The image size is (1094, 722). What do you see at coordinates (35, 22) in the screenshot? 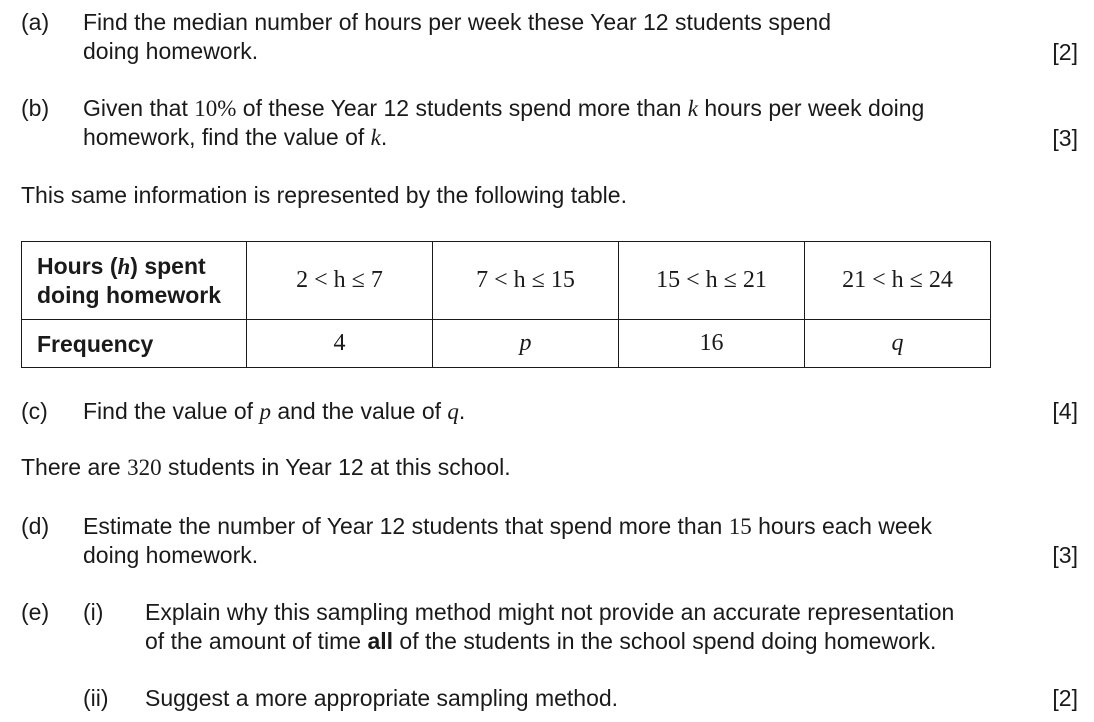
I see `part-a-label: (a)` at bounding box center [35, 22].